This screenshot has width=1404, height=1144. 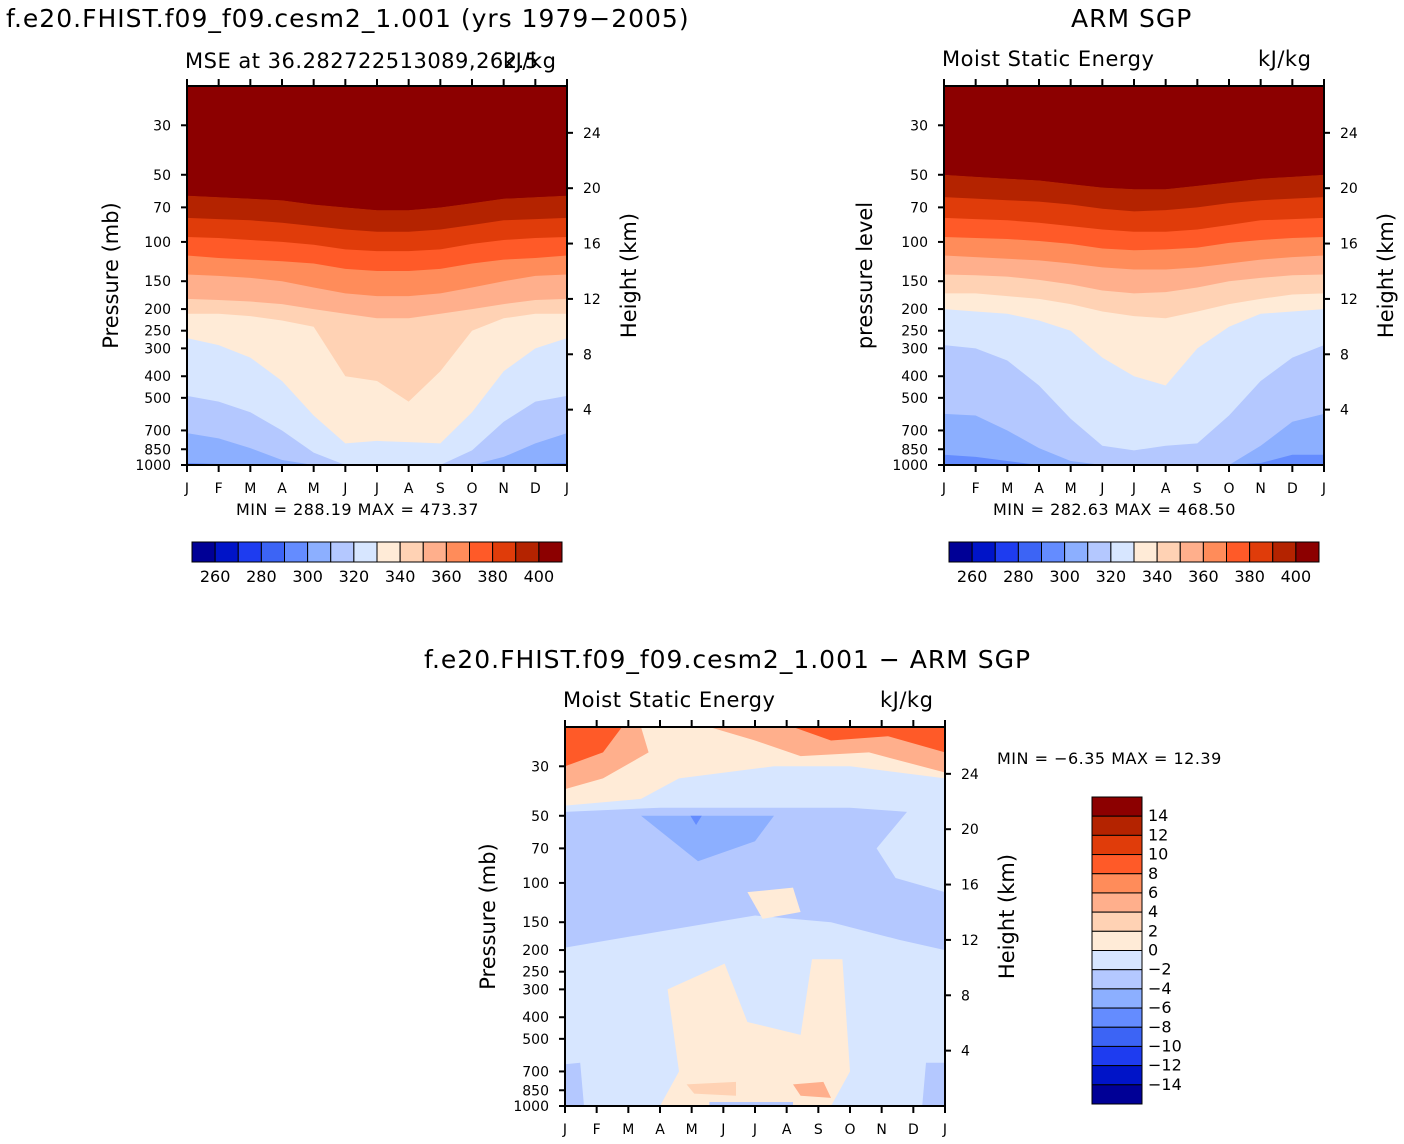 I want to click on obs-ytick-label: 200, so click(x=914, y=310).